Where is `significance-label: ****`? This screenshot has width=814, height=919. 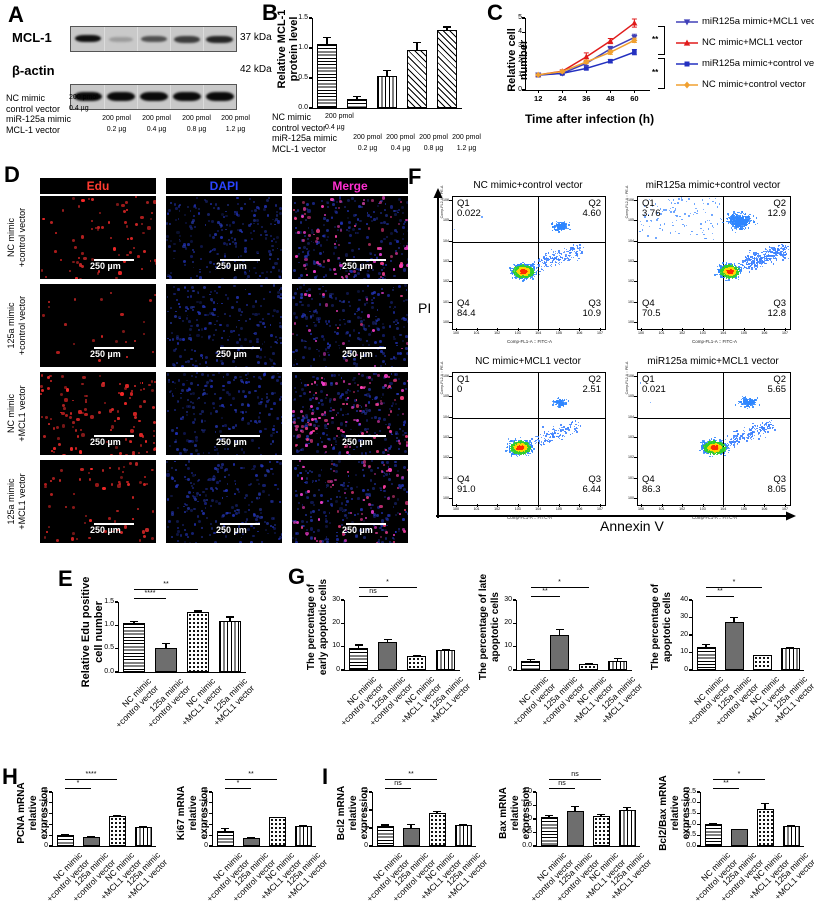
significance-label: **** is located at coordinates (91, 774).